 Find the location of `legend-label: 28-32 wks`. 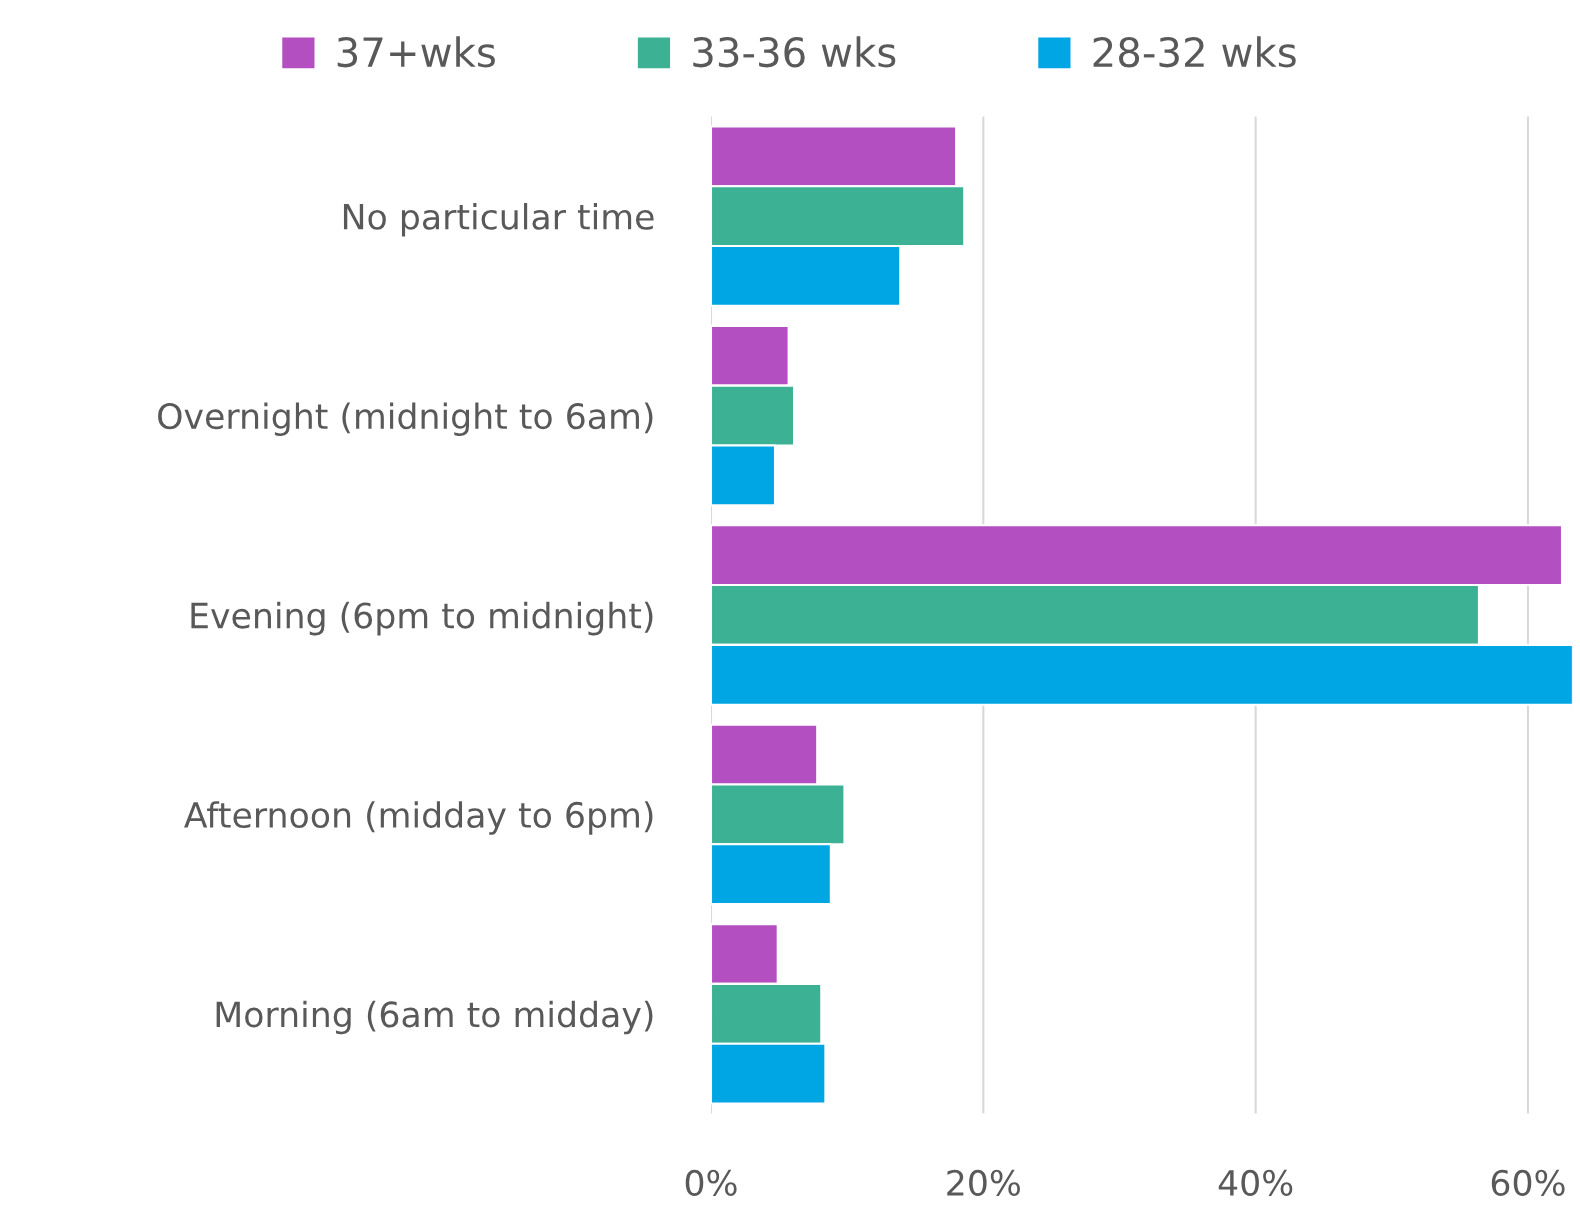

legend-label: 28-32 wks is located at coordinates (1194, 52).